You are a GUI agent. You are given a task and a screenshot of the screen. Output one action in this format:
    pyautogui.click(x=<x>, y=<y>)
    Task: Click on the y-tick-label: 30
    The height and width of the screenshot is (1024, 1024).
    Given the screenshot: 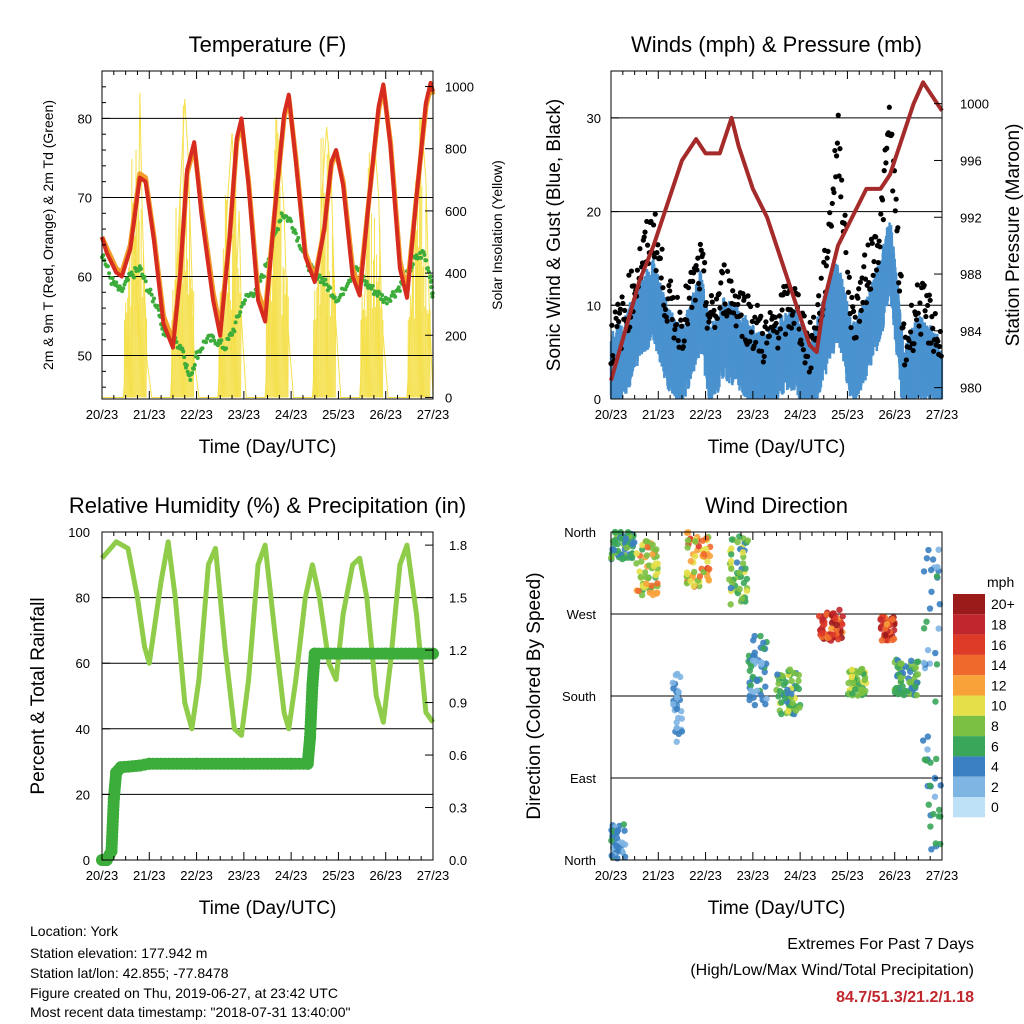 What is the action you would take?
    pyautogui.click(x=594, y=118)
    